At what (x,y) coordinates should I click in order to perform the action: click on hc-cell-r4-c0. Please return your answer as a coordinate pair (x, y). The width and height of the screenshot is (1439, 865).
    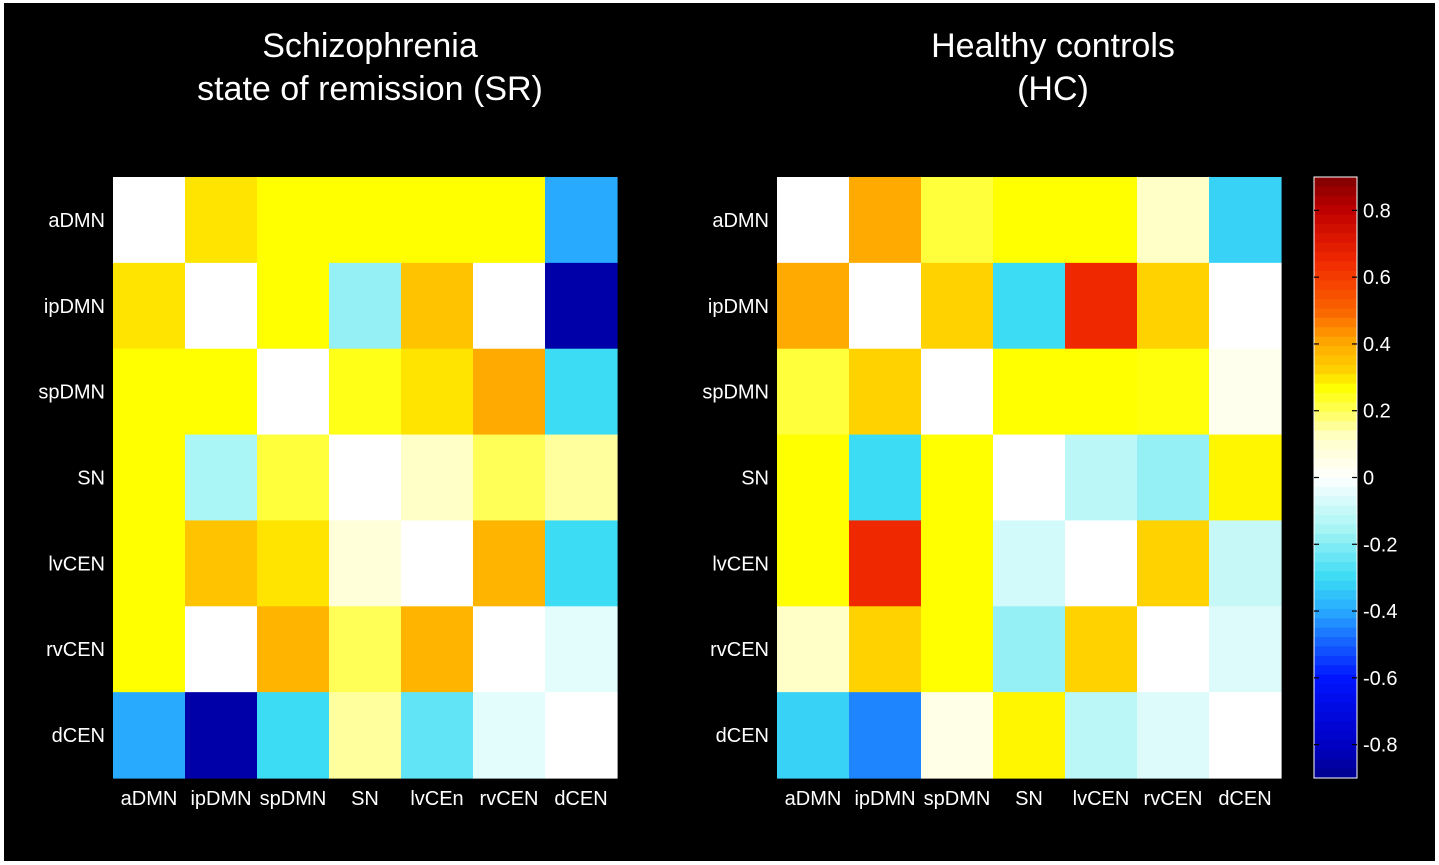
    Looking at the image, I should click on (813, 563).